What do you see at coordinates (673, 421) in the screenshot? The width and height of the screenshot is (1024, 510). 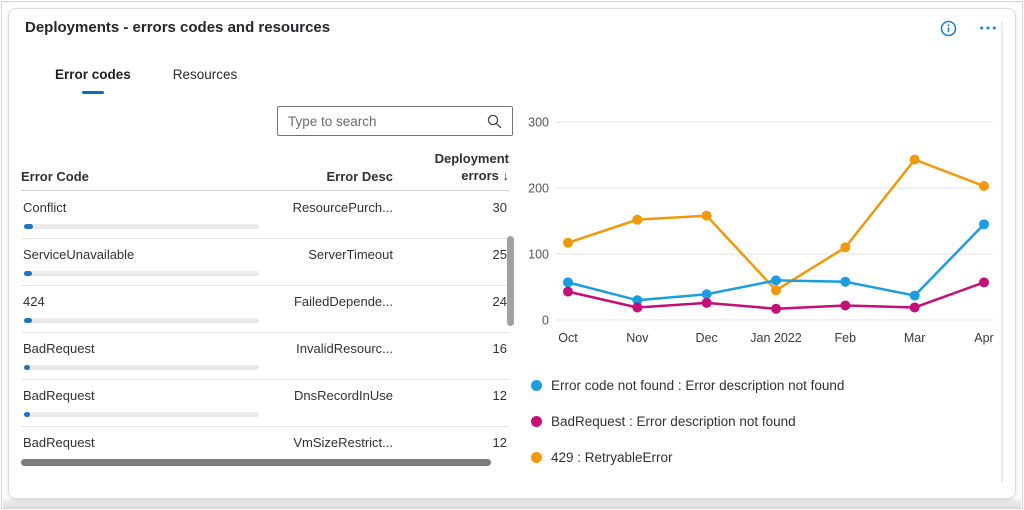 I see `legend-label: BadRequest : Error description not found` at bounding box center [673, 421].